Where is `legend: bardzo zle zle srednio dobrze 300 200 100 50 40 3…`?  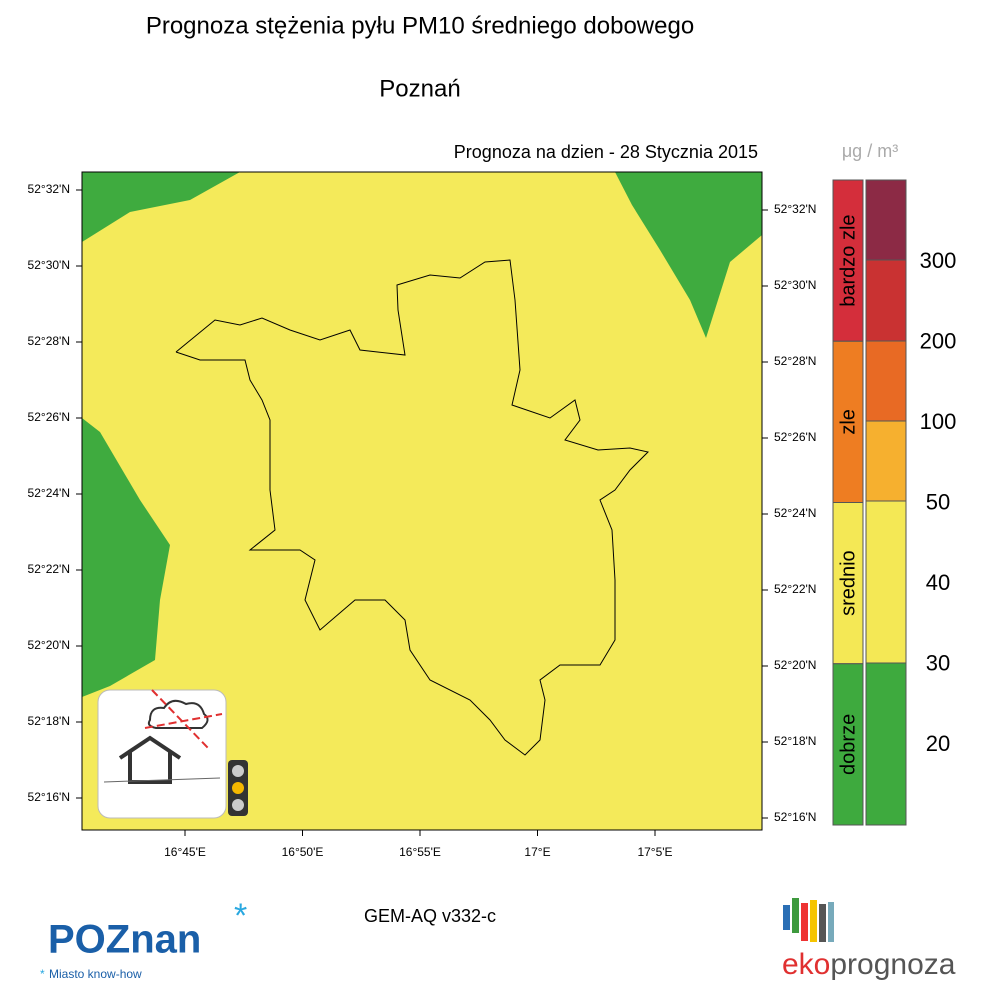 legend: bardzo zle zle srednio dobrze 300 200 100 50 40 3… is located at coordinates (894, 502).